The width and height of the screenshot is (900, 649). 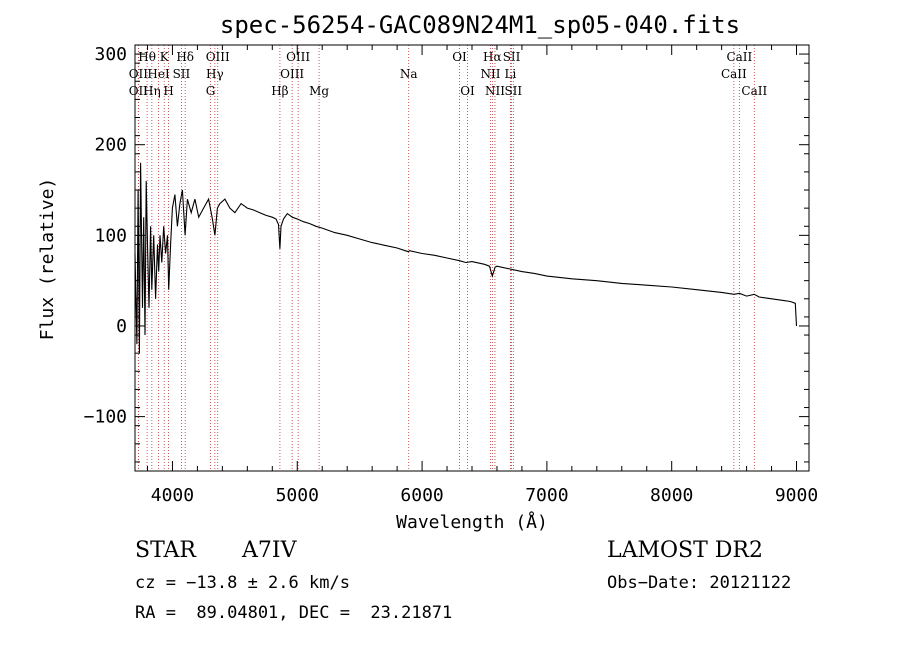 What do you see at coordinates (294, 613) in the screenshot?
I see `ra-dec: RA = 89.04801, DEC = 23.21871` at bounding box center [294, 613].